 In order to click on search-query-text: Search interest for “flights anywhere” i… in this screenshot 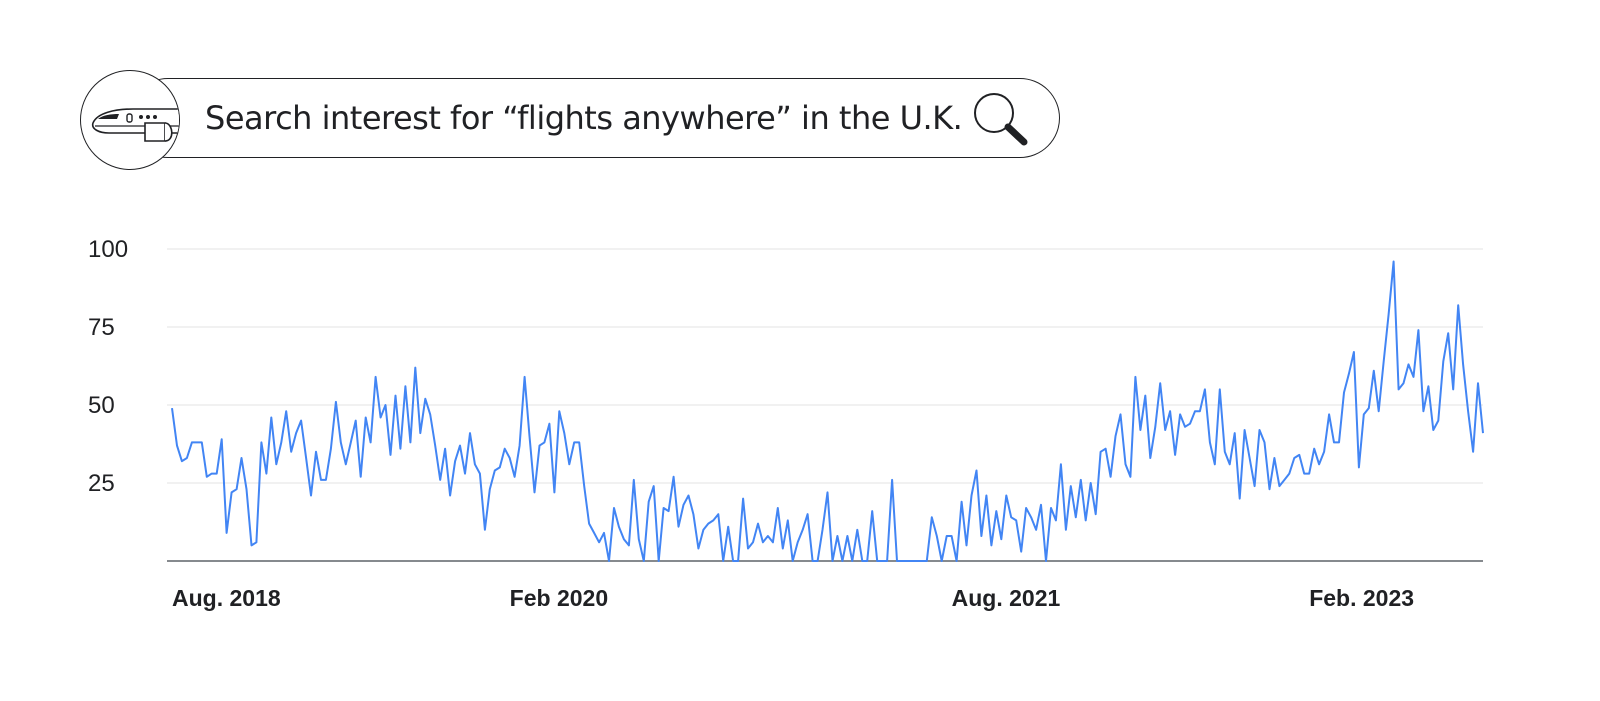, I will do `click(584, 118)`.